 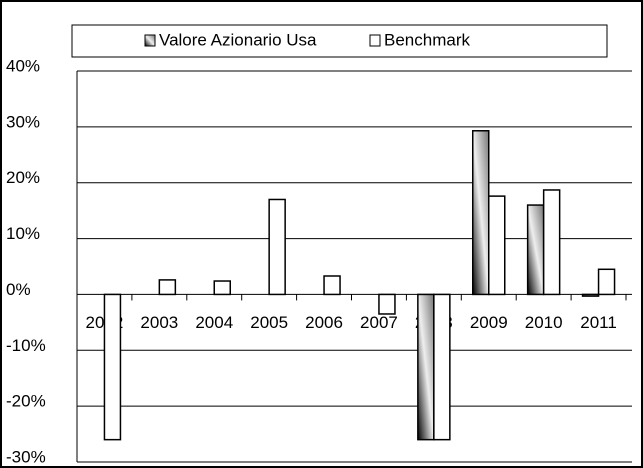 What do you see at coordinates (544, 322) in the screenshot?
I see `x-tick-label: 2010` at bounding box center [544, 322].